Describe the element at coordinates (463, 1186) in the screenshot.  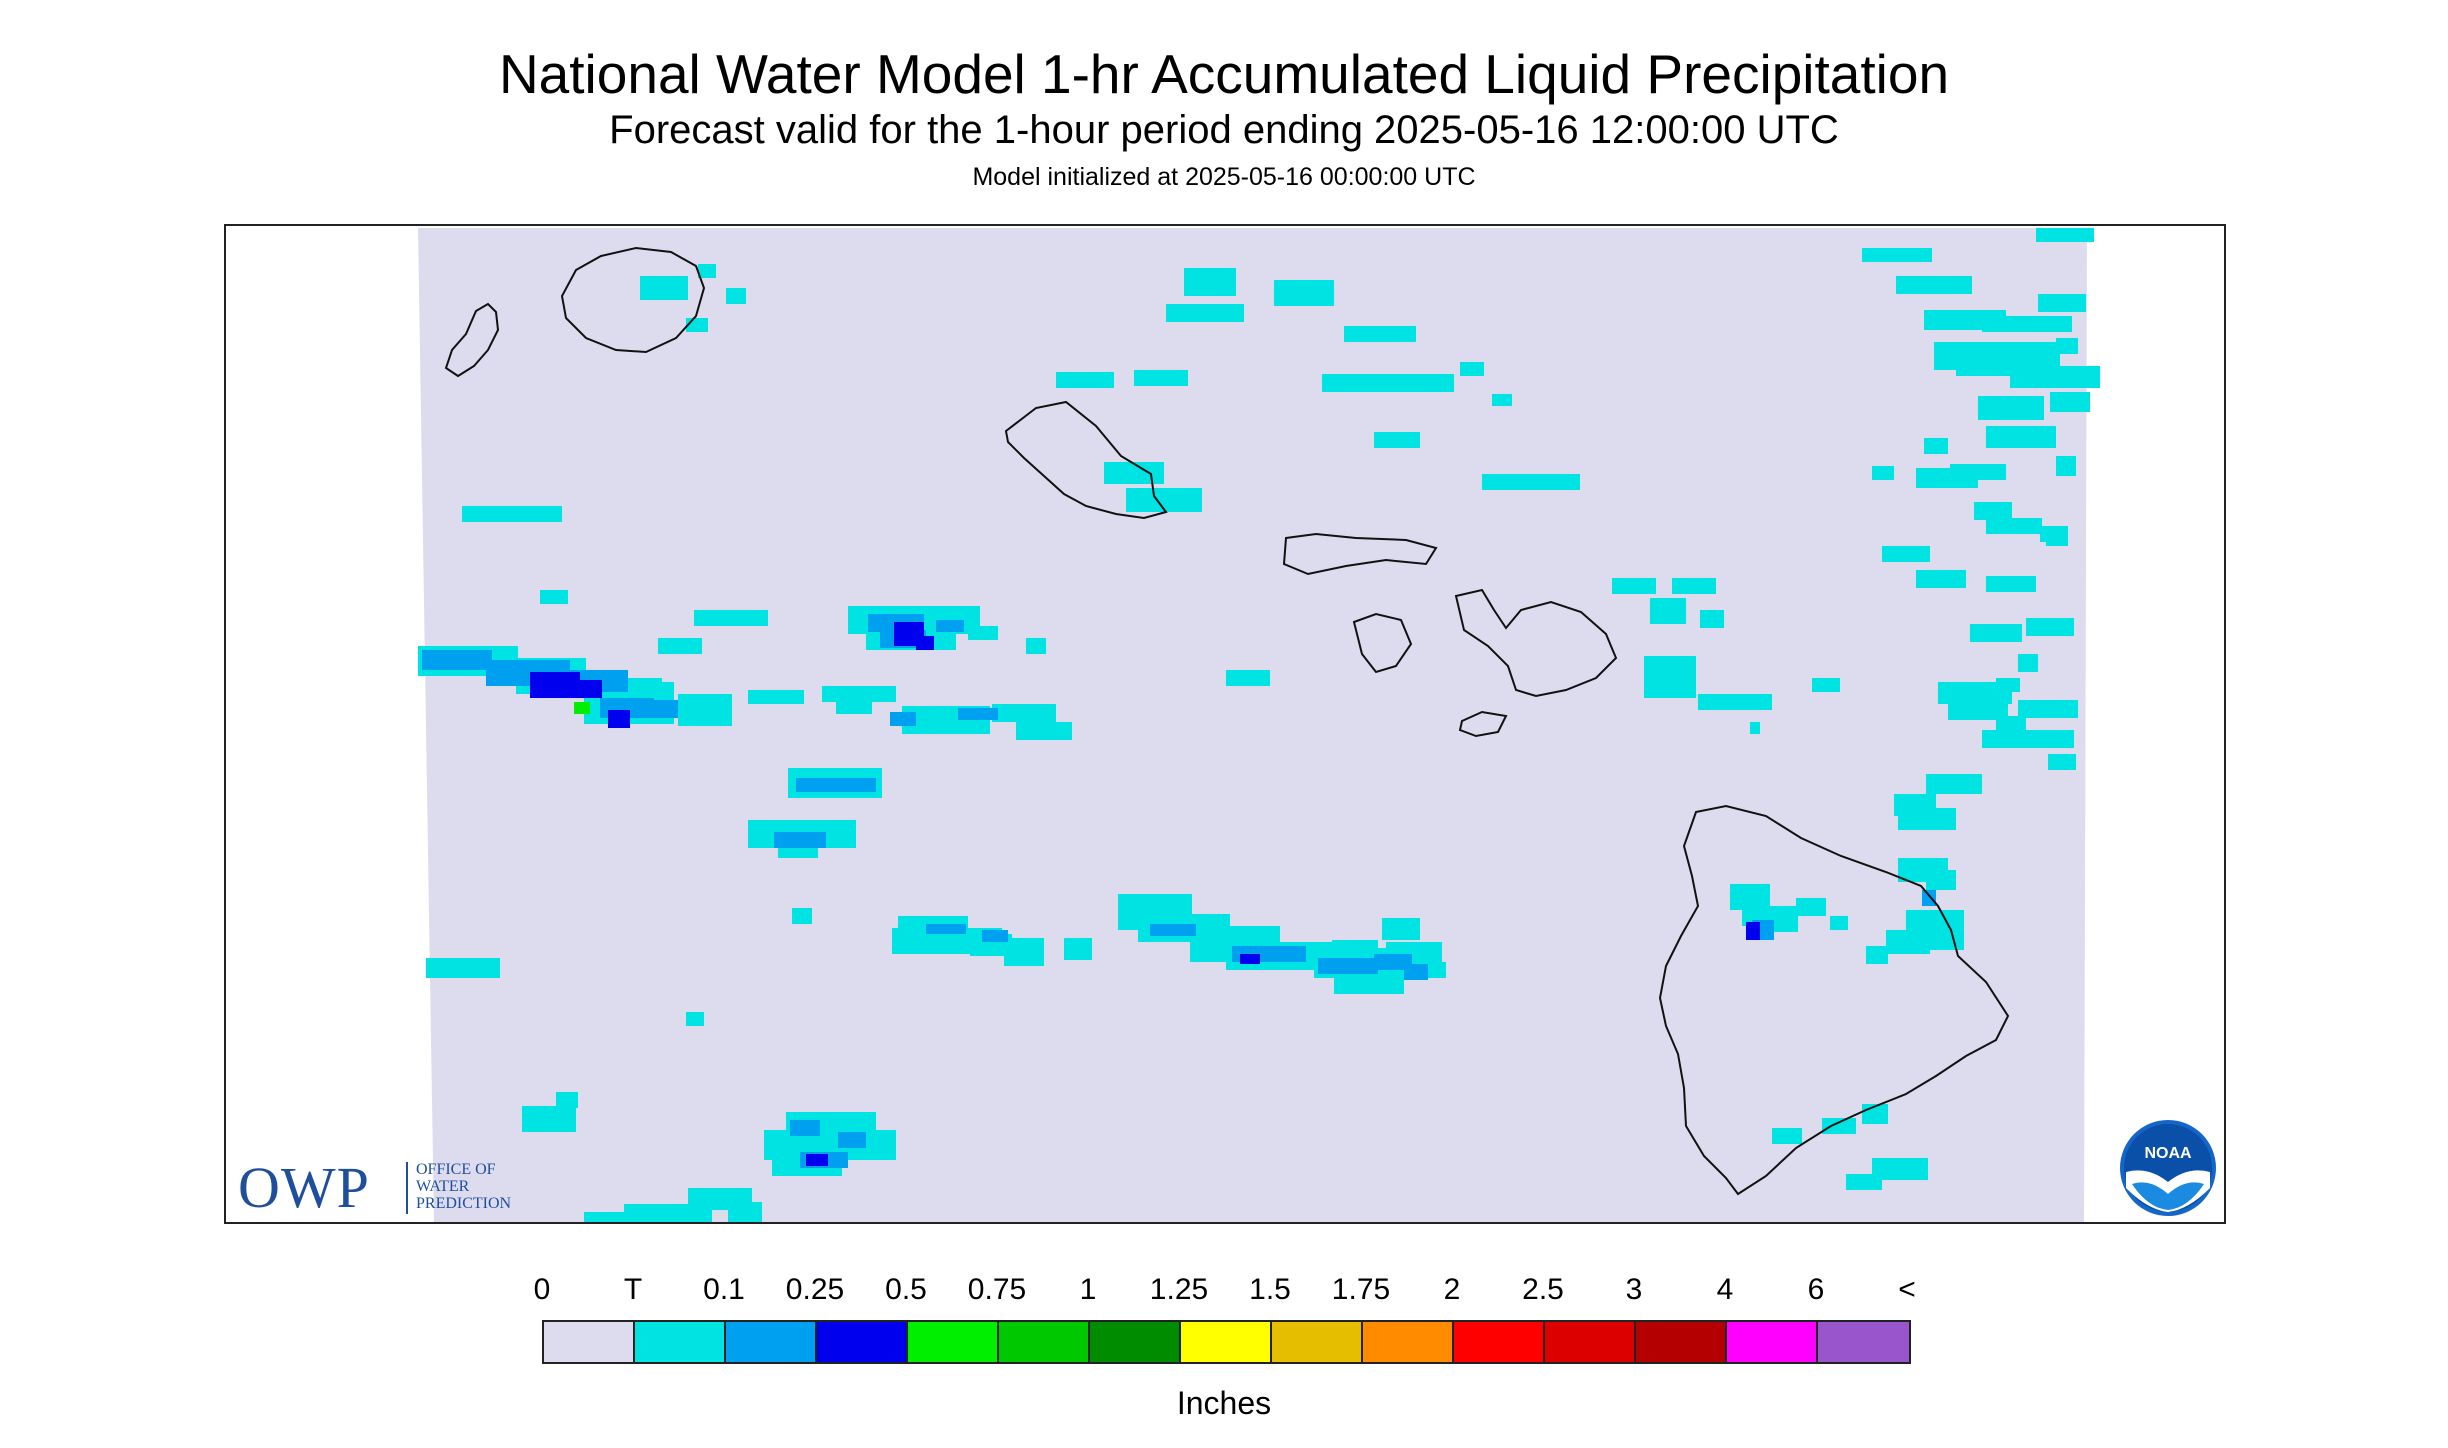
I see `owp-logo-words: OFFICE OF WATER PREDICTION` at that location.